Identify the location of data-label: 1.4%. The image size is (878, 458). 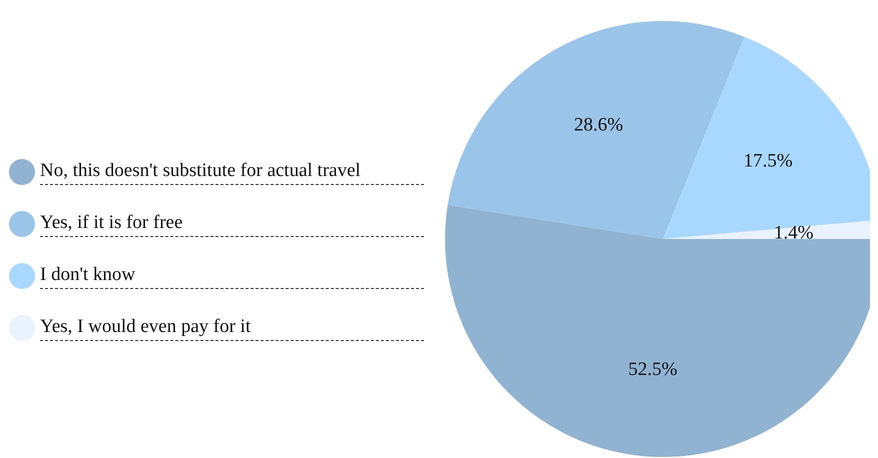
(794, 233).